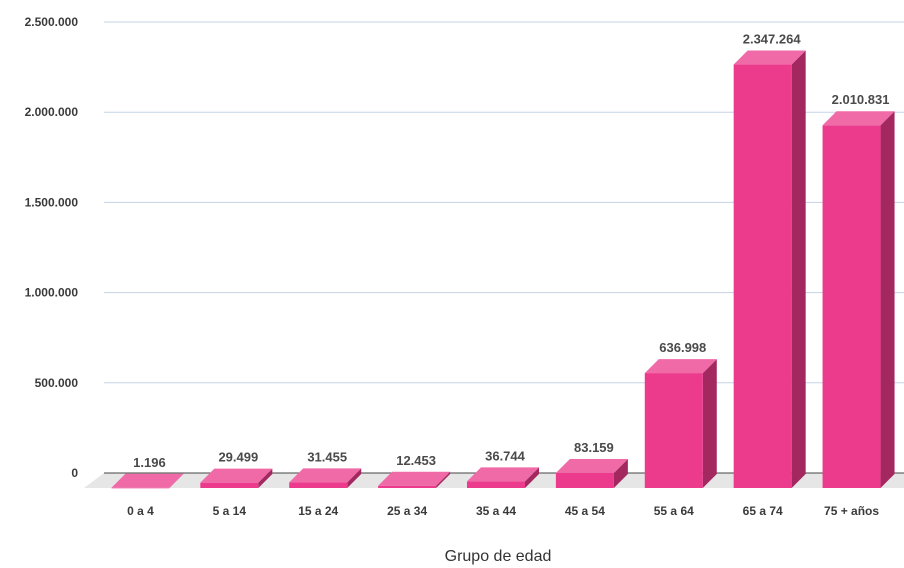 The width and height of the screenshot is (904, 568). I want to click on bar: 36.744, so click(503, 468).